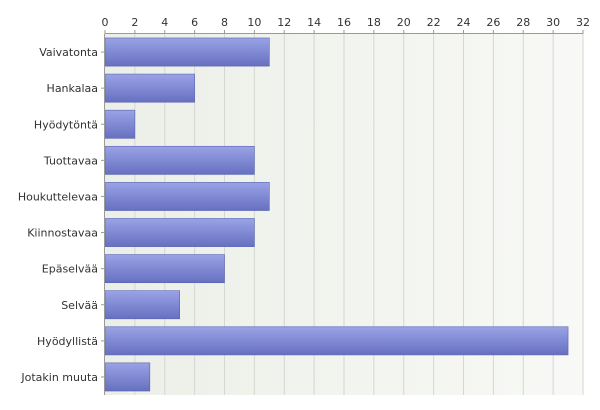 The height and width of the screenshot is (410, 600). I want to click on x-tick-label: 8, so click(224, 22).